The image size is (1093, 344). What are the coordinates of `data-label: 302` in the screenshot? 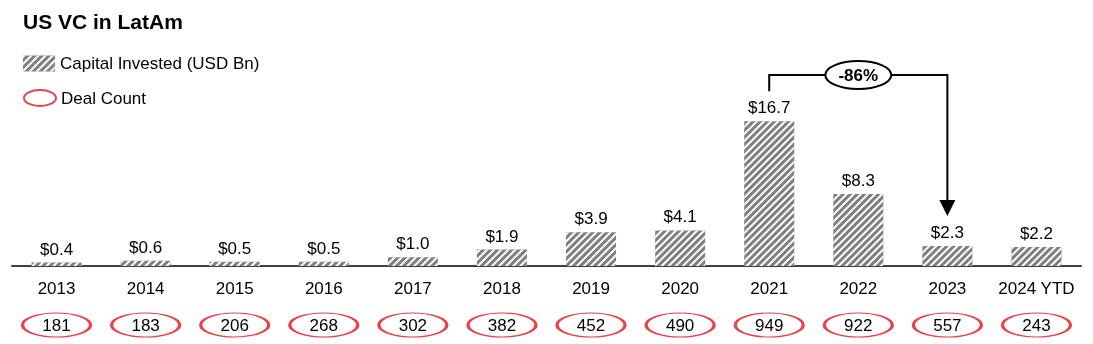 It's located at (413, 325).